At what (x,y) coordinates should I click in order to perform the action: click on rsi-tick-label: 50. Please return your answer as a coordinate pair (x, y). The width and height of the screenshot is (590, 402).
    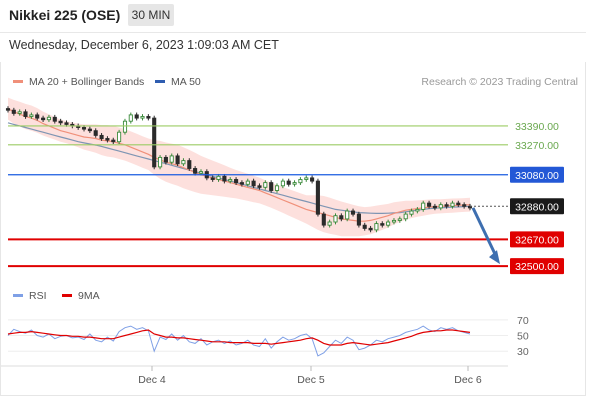
    Looking at the image, I should click on (523, 337).